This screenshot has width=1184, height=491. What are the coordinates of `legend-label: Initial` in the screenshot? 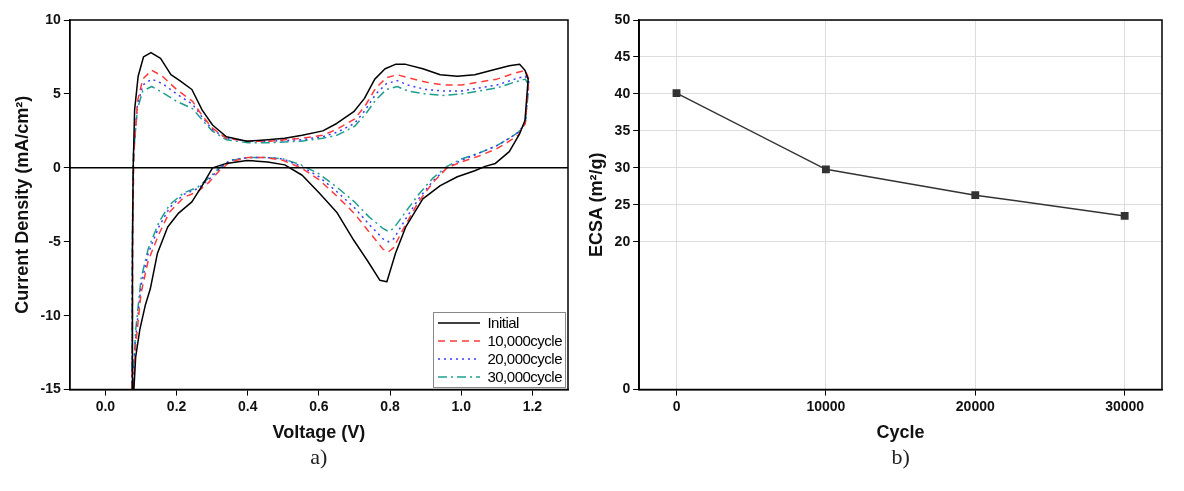 It's located at (503, 322).